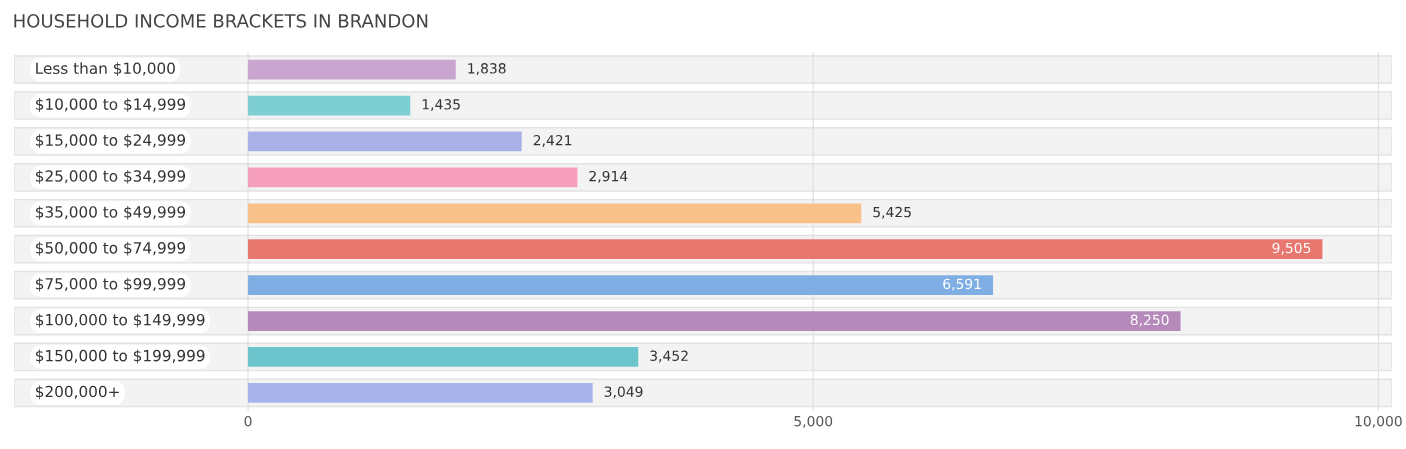 This screenshot has width=1406, height=449. What do you see at coordinates (221, 21) in the screenshot?
I see `chart-title: HOUSEHOLD INCOME BRACKETS IN BRANDON` at bounding box center [221, 21].